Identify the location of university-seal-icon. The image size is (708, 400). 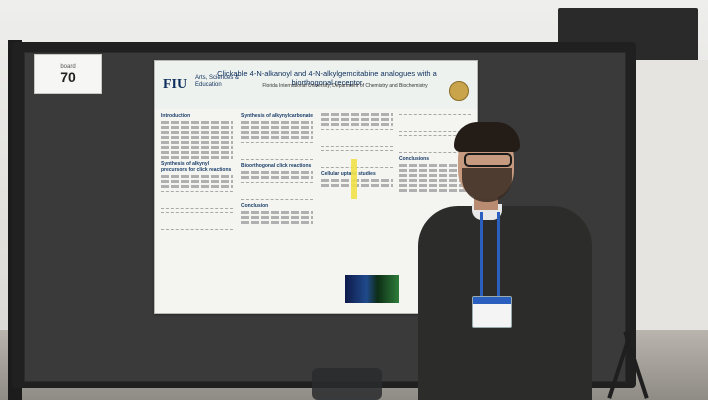
(459, 91).